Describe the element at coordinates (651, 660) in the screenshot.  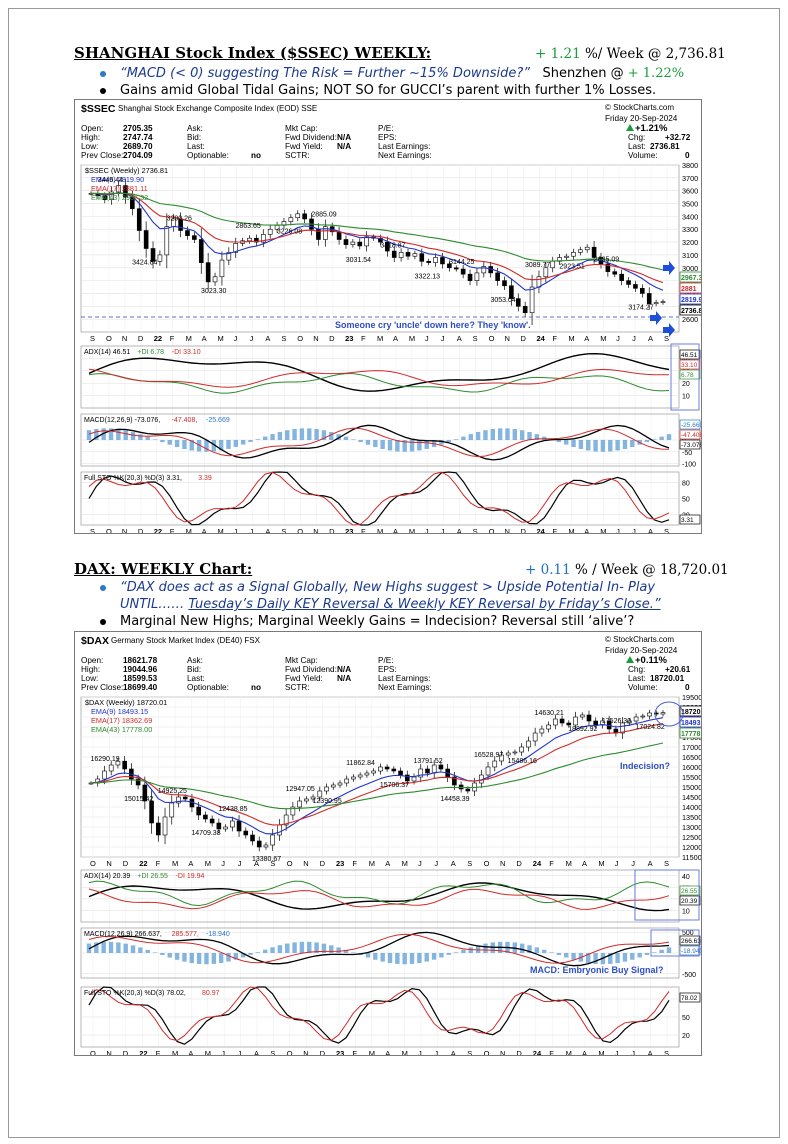
I see `quote-change: +0.11%` at that location.